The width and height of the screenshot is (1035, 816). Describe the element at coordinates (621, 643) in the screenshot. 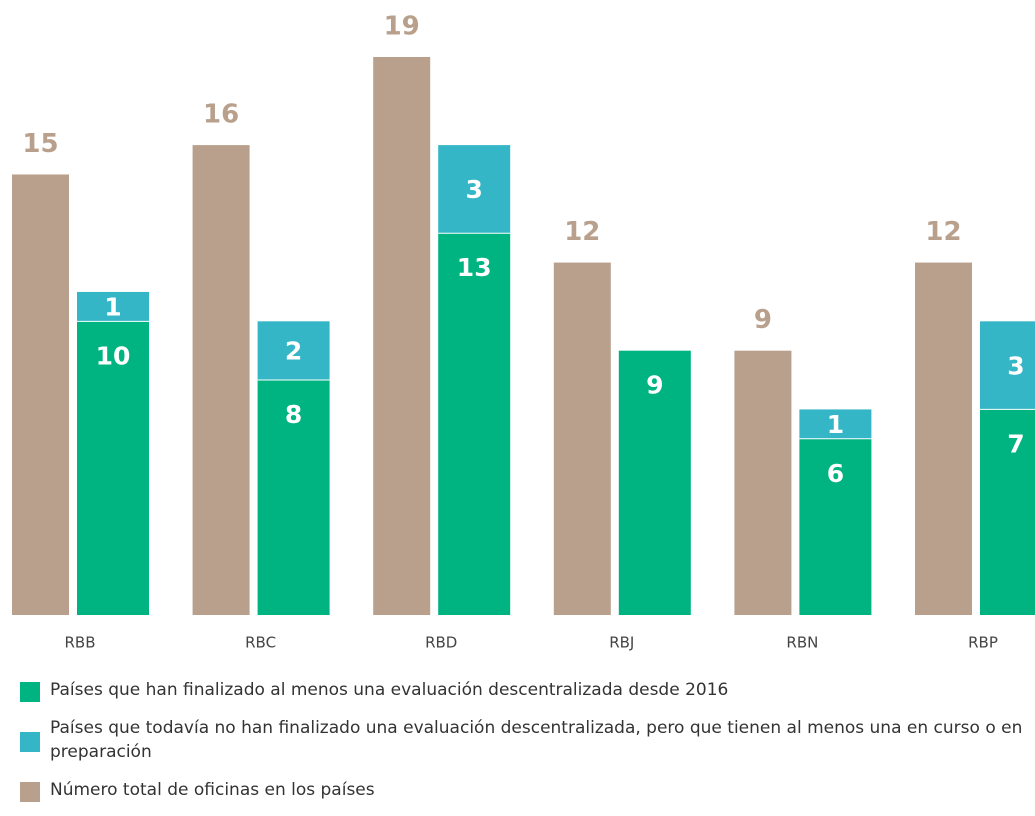

I see `x-tick-label: RBJ` at that location.